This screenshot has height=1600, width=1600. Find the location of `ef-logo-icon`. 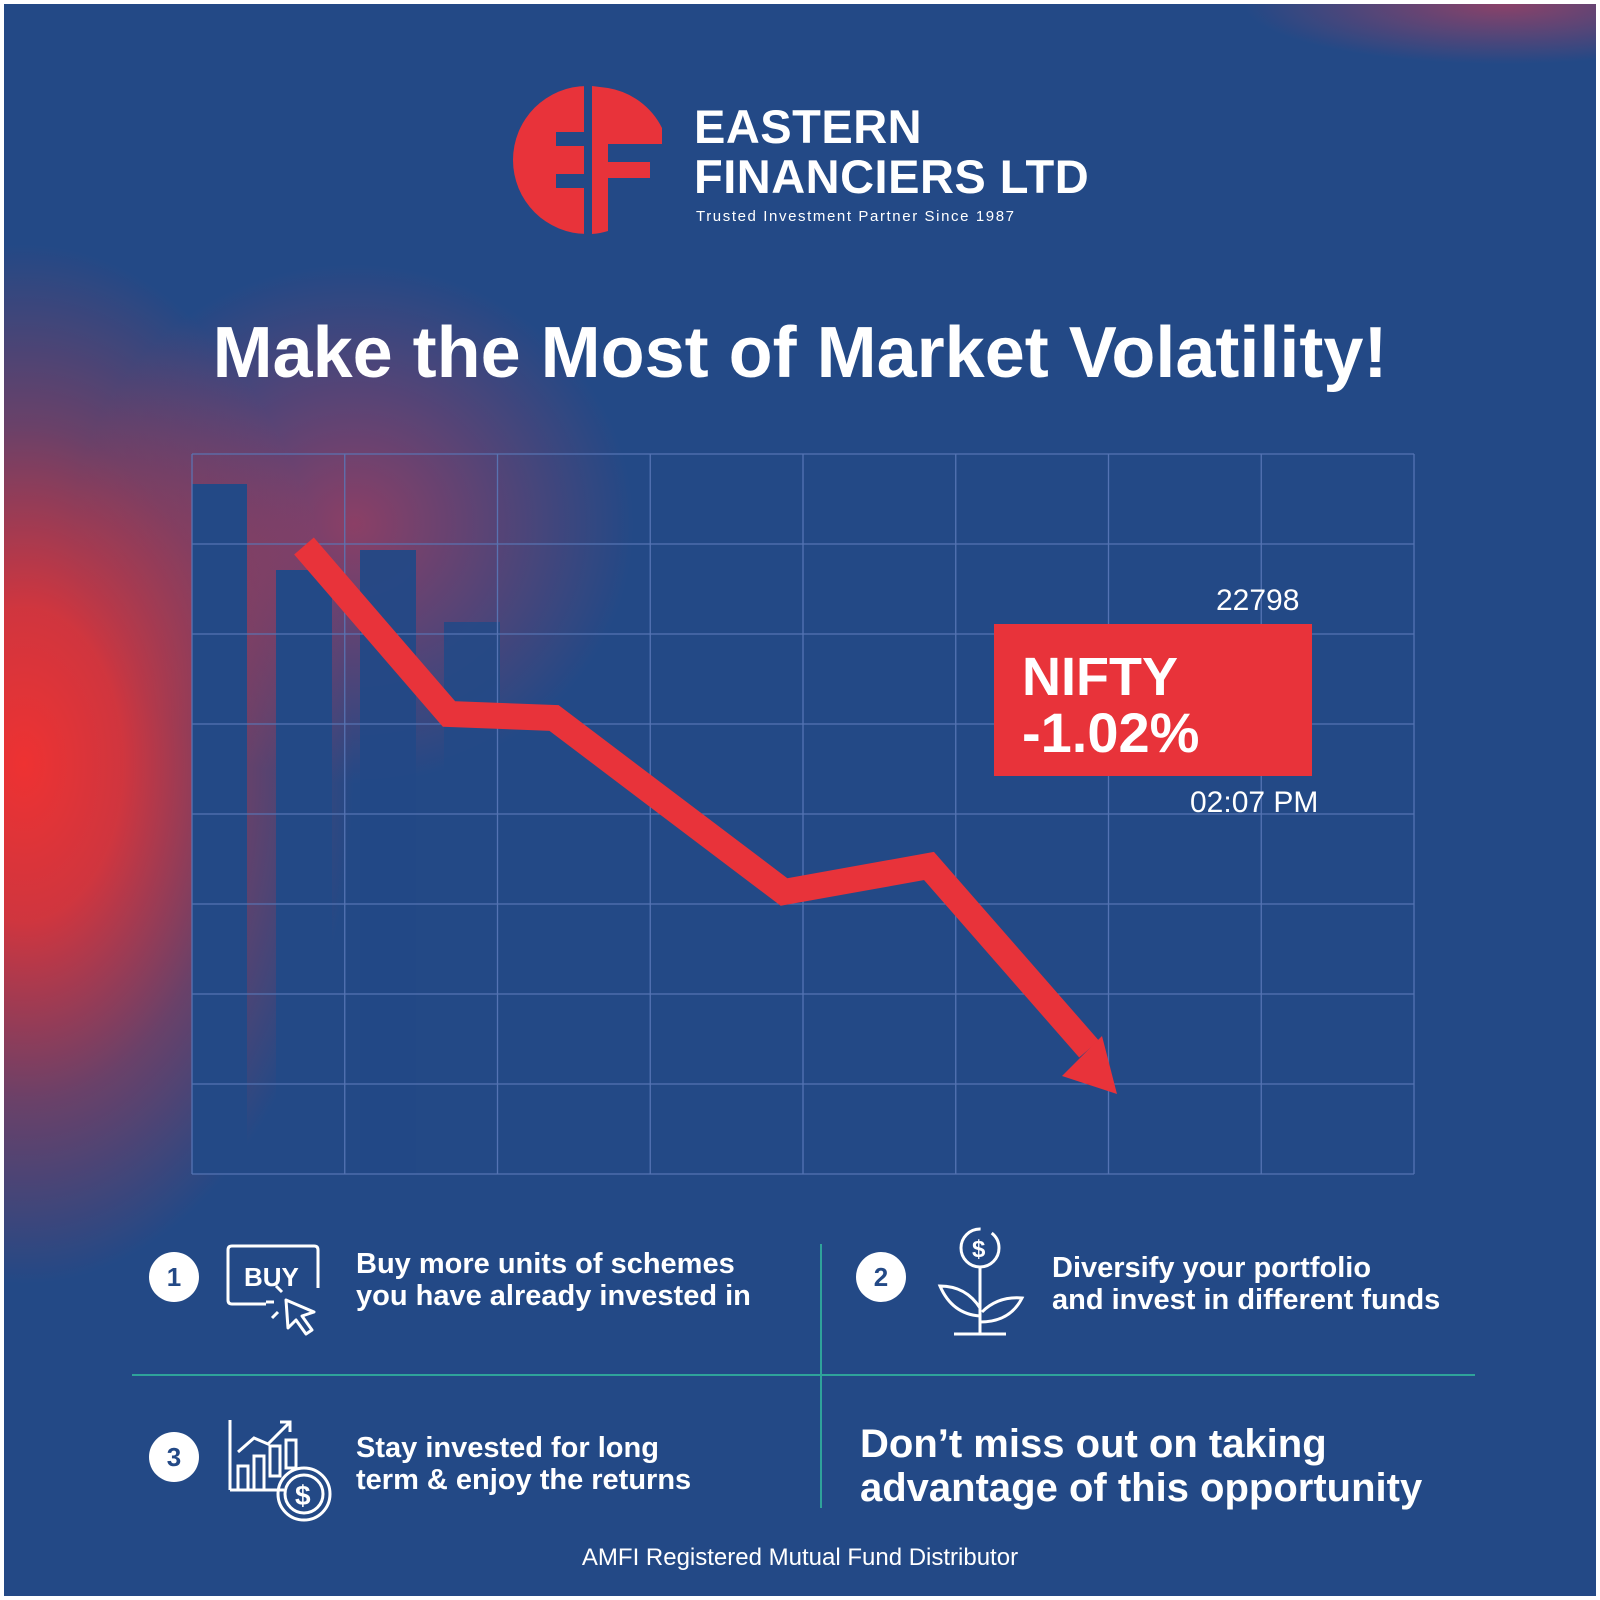

ef-logo-icon is located at coordinates (587, 160).